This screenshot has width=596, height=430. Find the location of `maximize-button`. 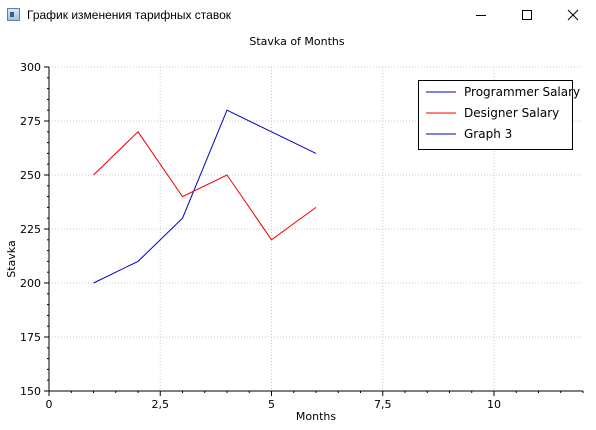

maximize-button is located at coordinates (527, 15).